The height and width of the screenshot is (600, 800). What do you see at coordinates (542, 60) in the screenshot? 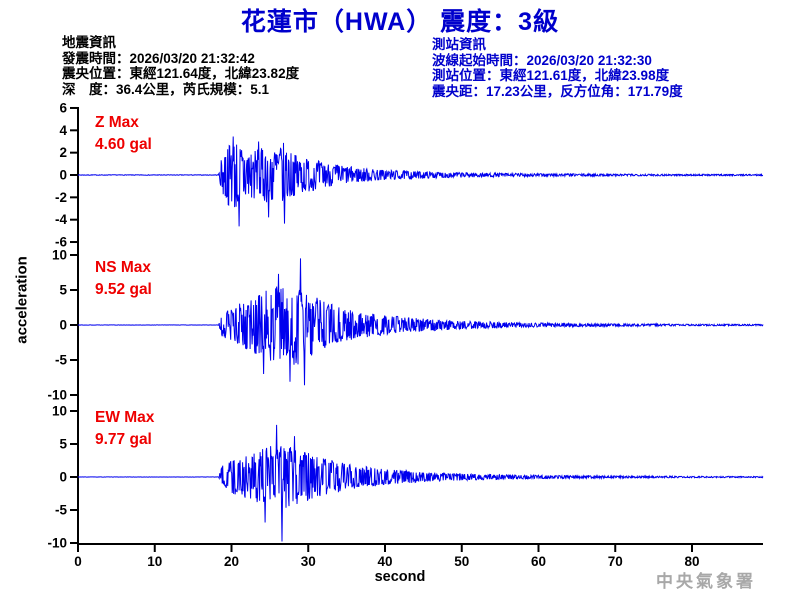
I see `waveform-start-time: 波線起始時間：2026/03/20 21:32:30` at bounding box center [542, 60].